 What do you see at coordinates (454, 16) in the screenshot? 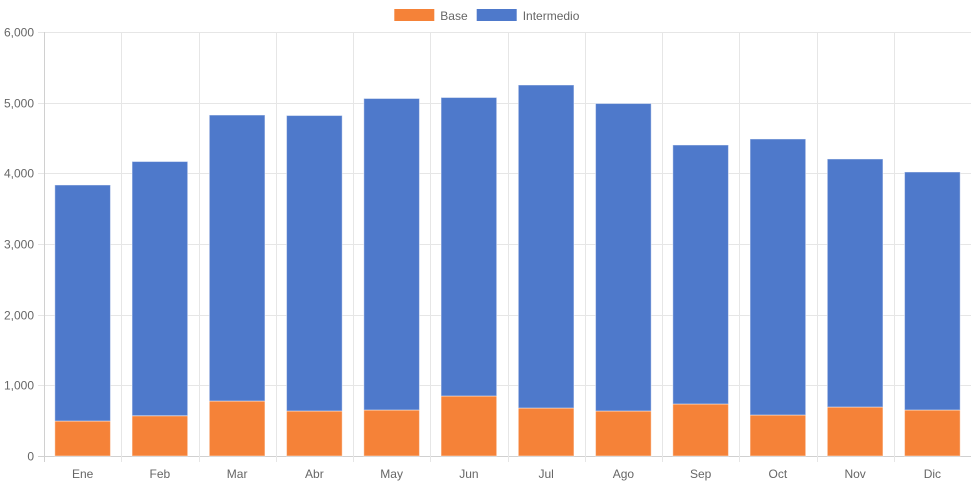
I see `legend-label-base: Base` at bounding box center [454, 16].